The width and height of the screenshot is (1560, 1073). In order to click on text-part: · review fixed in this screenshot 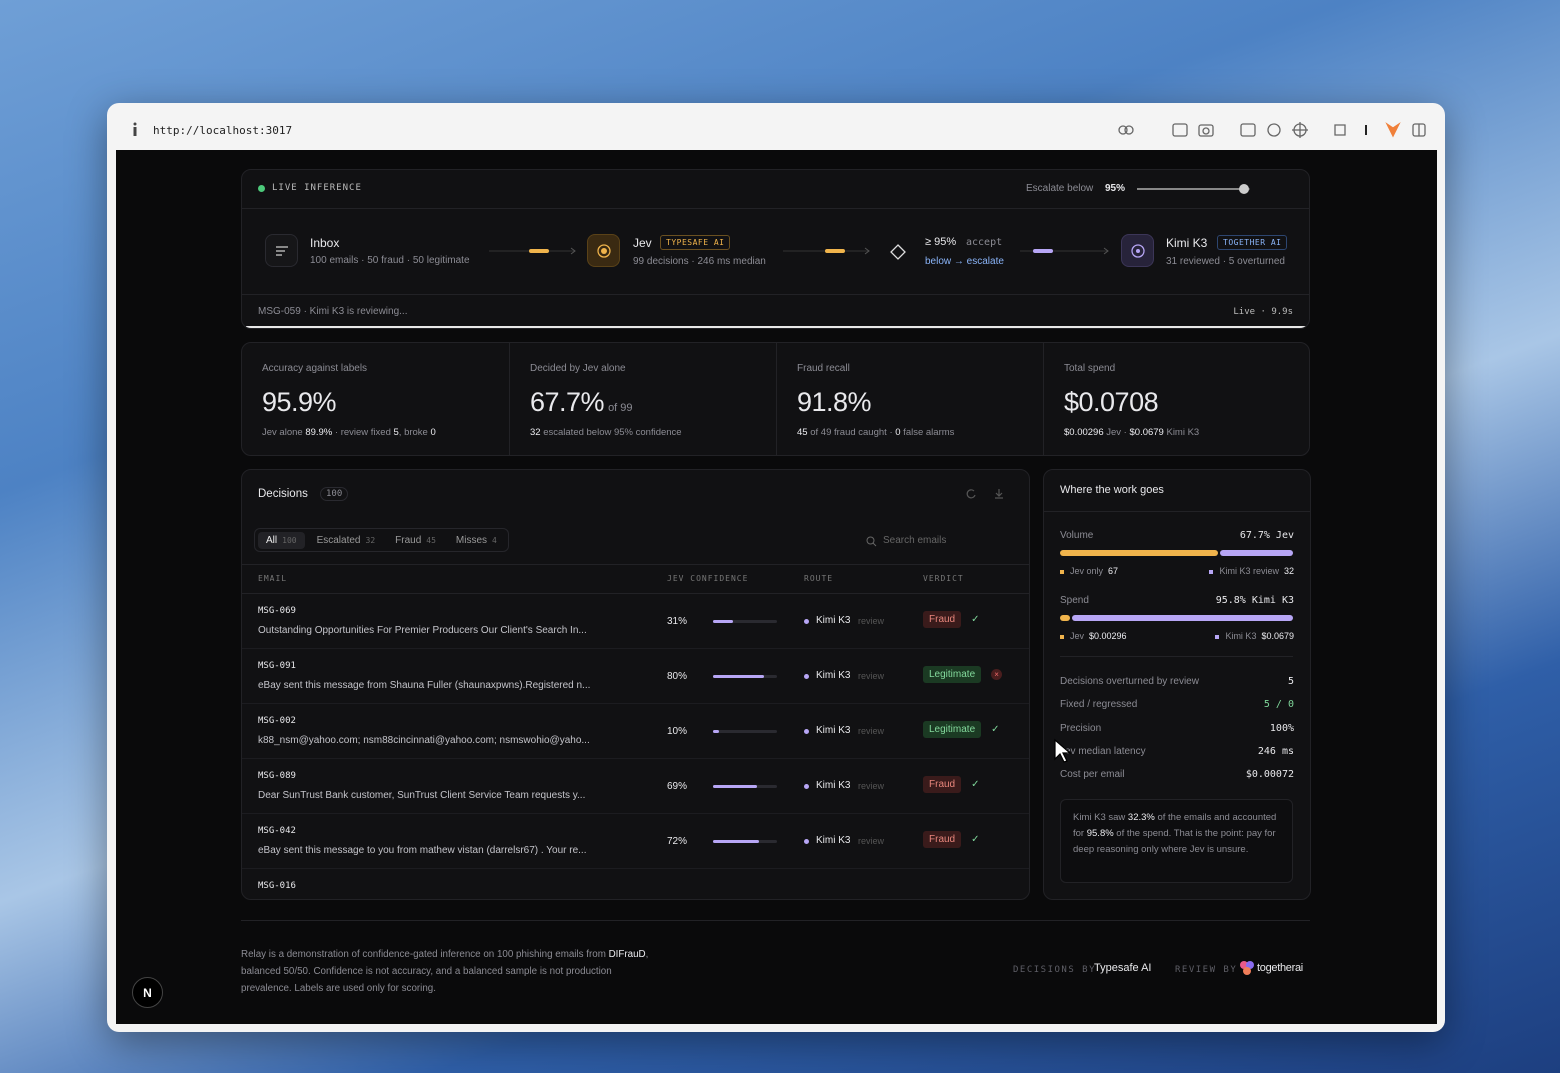, I will do `click(363, 432)`.